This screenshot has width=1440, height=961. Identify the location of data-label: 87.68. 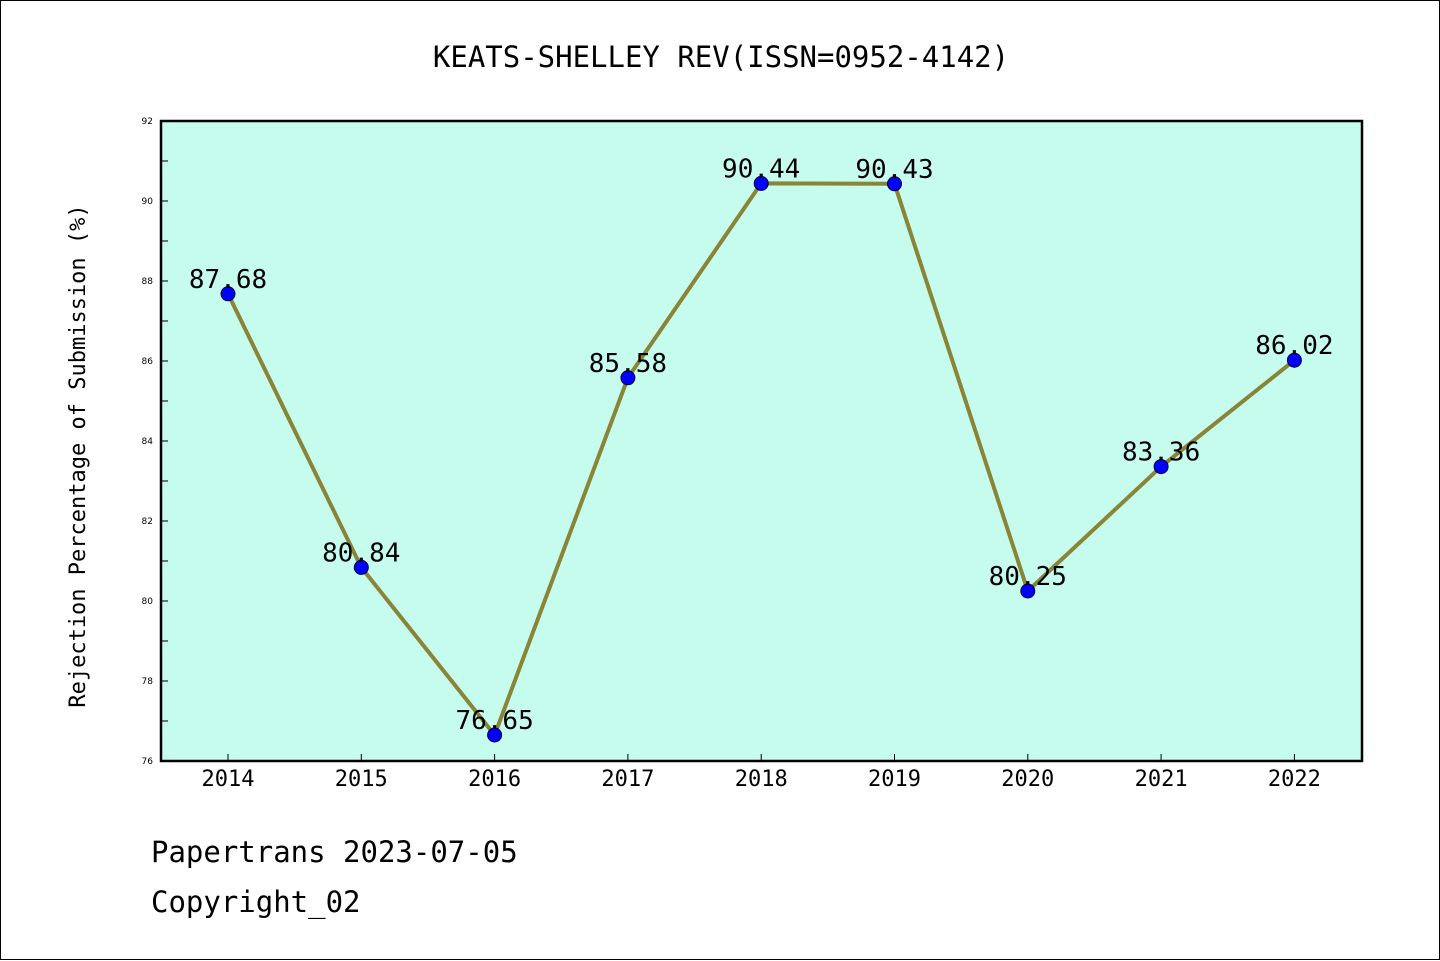
(228, 280).